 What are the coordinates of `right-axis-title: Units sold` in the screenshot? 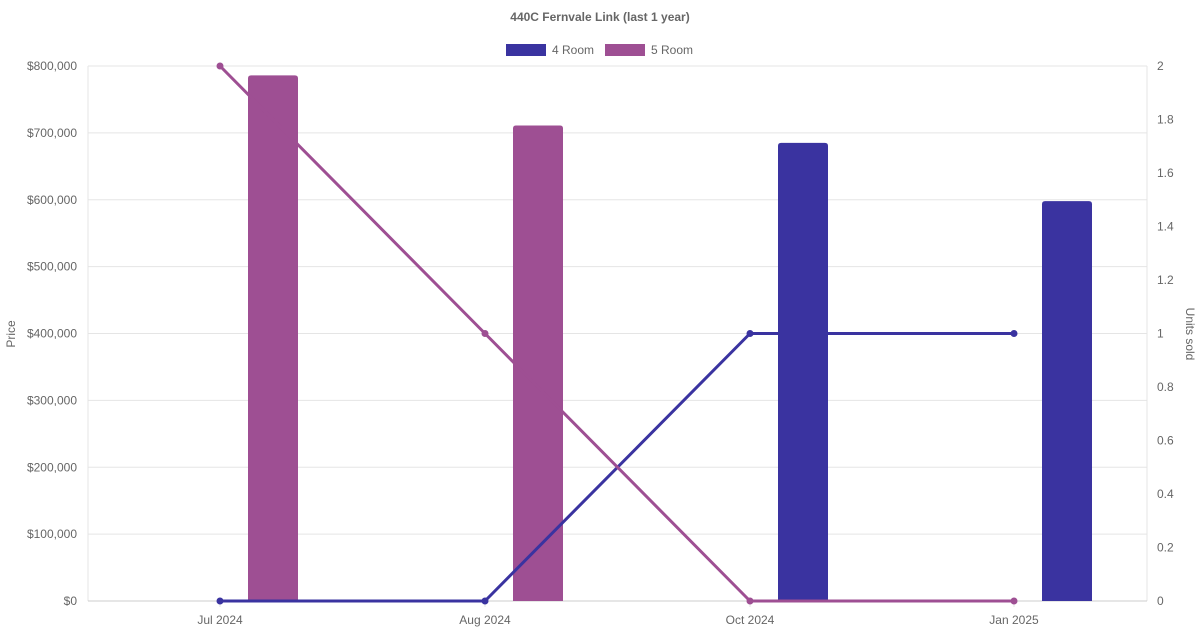 It's located at (1190, 334).